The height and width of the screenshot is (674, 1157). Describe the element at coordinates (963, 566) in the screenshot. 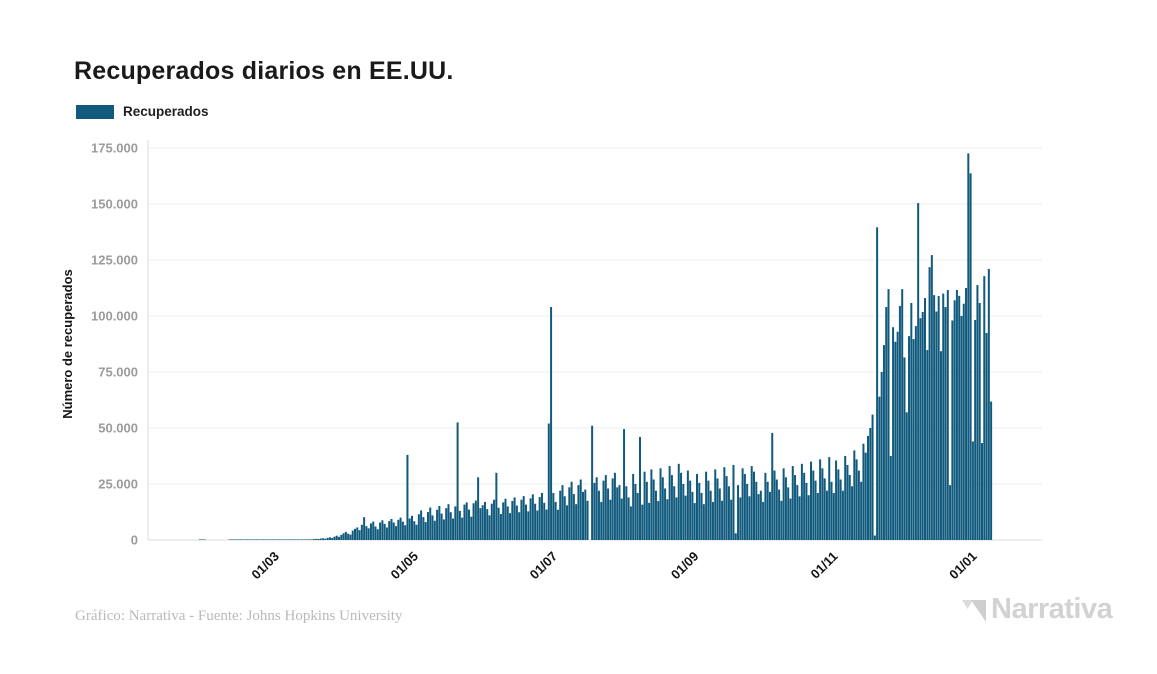

I see `x-tick-label: 01/01` at that location.